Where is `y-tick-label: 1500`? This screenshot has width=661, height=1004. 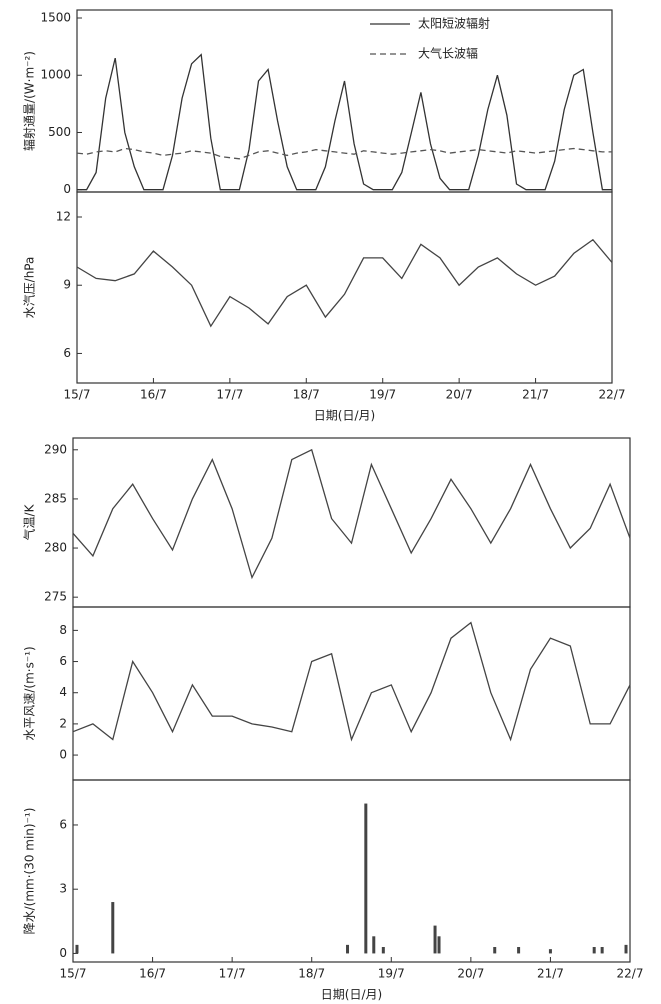
y-tick-label: 1500 is located at coordinates (55, 18).